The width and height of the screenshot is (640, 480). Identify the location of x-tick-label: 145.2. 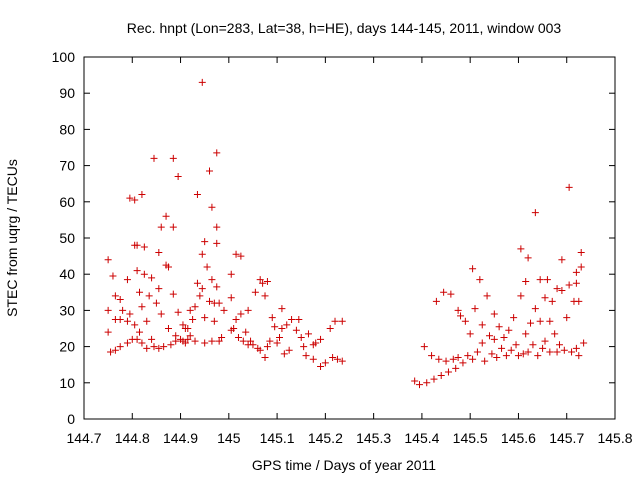
(325, 438).